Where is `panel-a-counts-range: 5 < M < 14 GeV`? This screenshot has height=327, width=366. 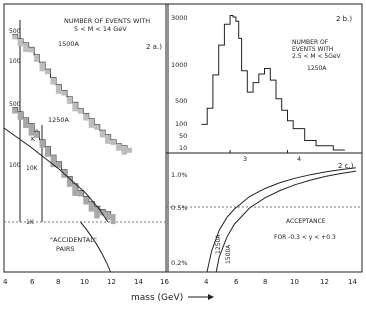
panel-a-counts-range: 5 < M < 14 GeV is located at coordinates (100, 29).